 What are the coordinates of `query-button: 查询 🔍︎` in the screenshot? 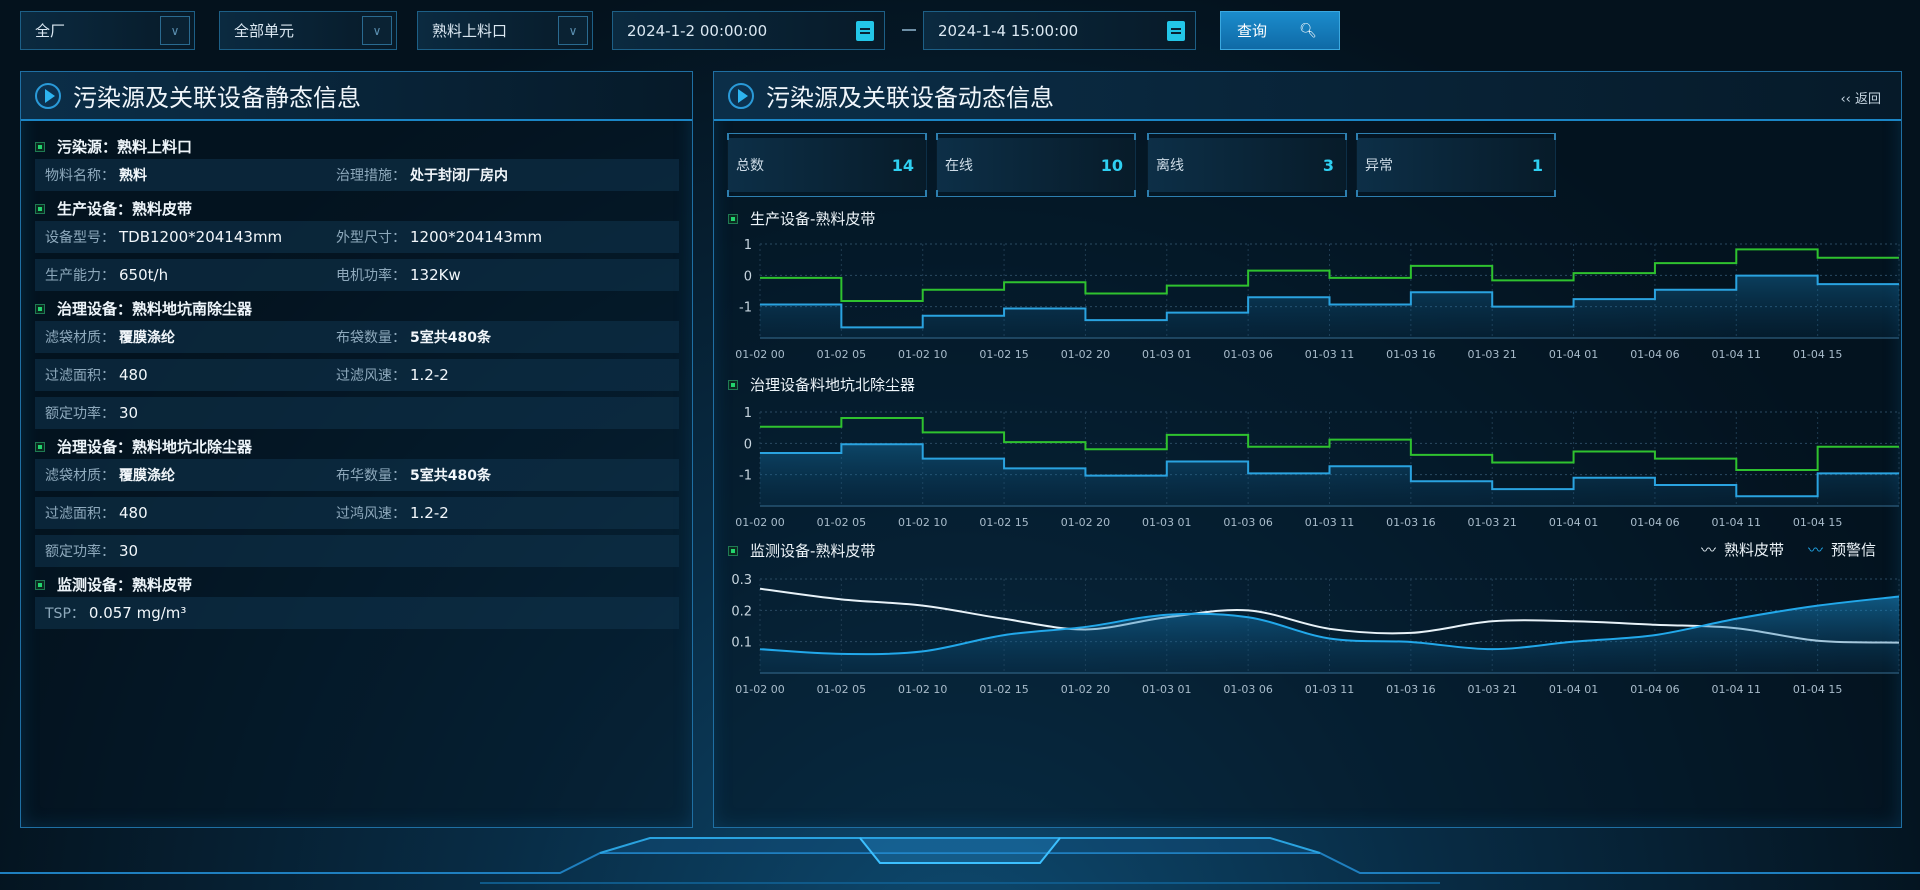 It's located at (1280, 30).